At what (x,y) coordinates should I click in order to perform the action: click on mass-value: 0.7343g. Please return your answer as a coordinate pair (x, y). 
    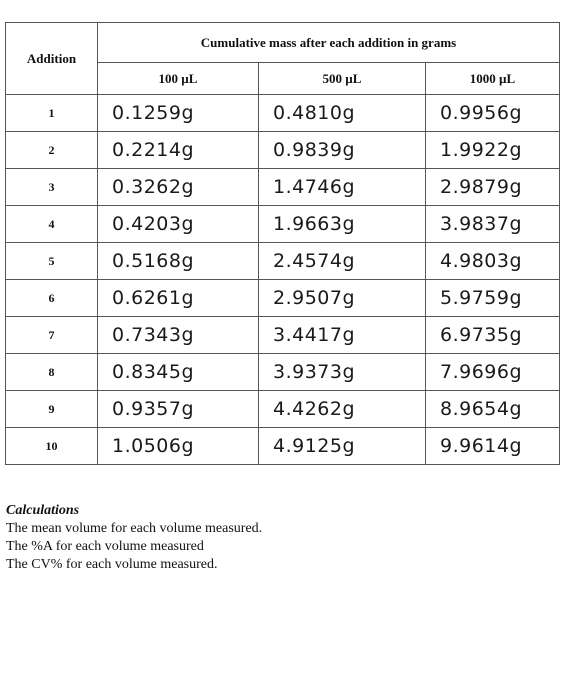
    Looking at the image, I should click on (178, 335).